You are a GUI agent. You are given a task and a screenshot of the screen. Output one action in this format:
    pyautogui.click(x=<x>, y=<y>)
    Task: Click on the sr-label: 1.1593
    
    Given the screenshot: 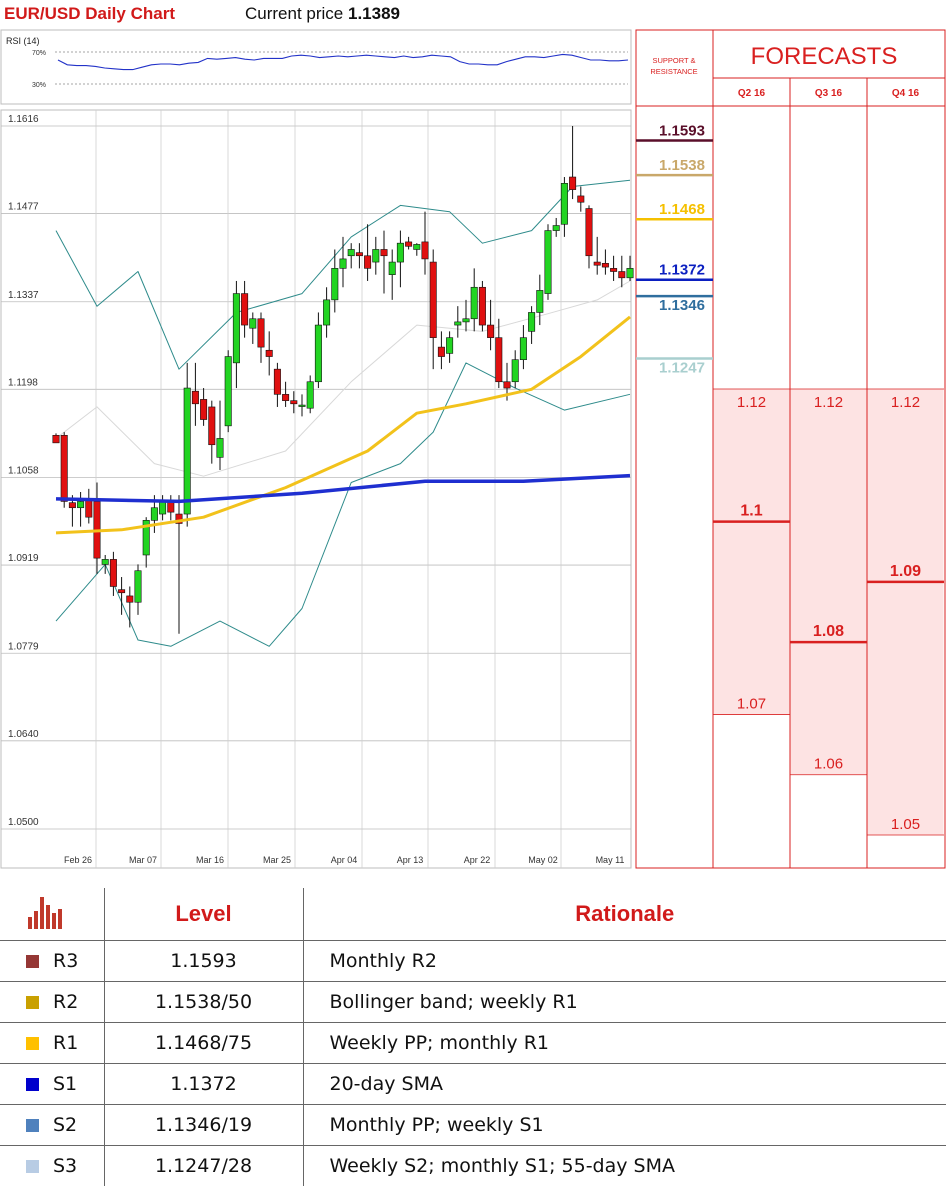 What is the action you would take?
    pyautogui.click(x=682, y=130)
    